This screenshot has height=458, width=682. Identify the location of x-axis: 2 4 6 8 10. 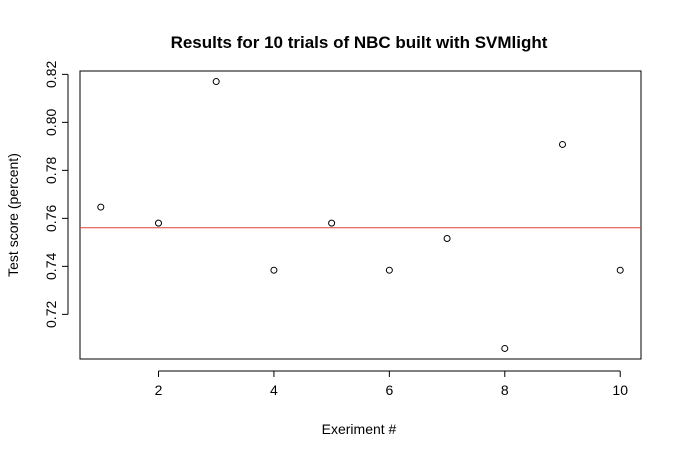
(391, 384).